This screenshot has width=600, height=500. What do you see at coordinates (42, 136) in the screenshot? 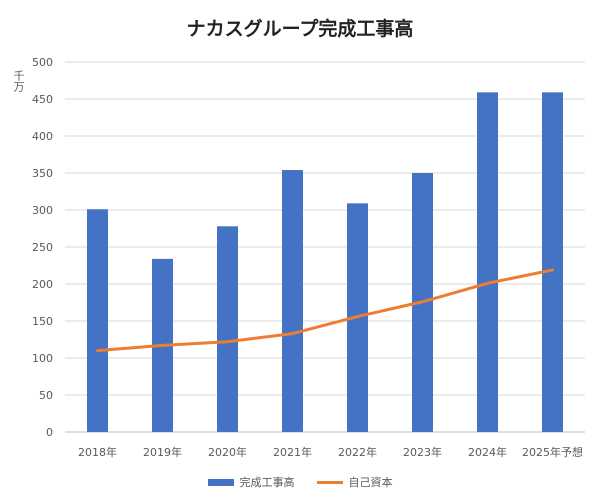
I see `y-tick-label: 400` at bounding box center [42, 136].